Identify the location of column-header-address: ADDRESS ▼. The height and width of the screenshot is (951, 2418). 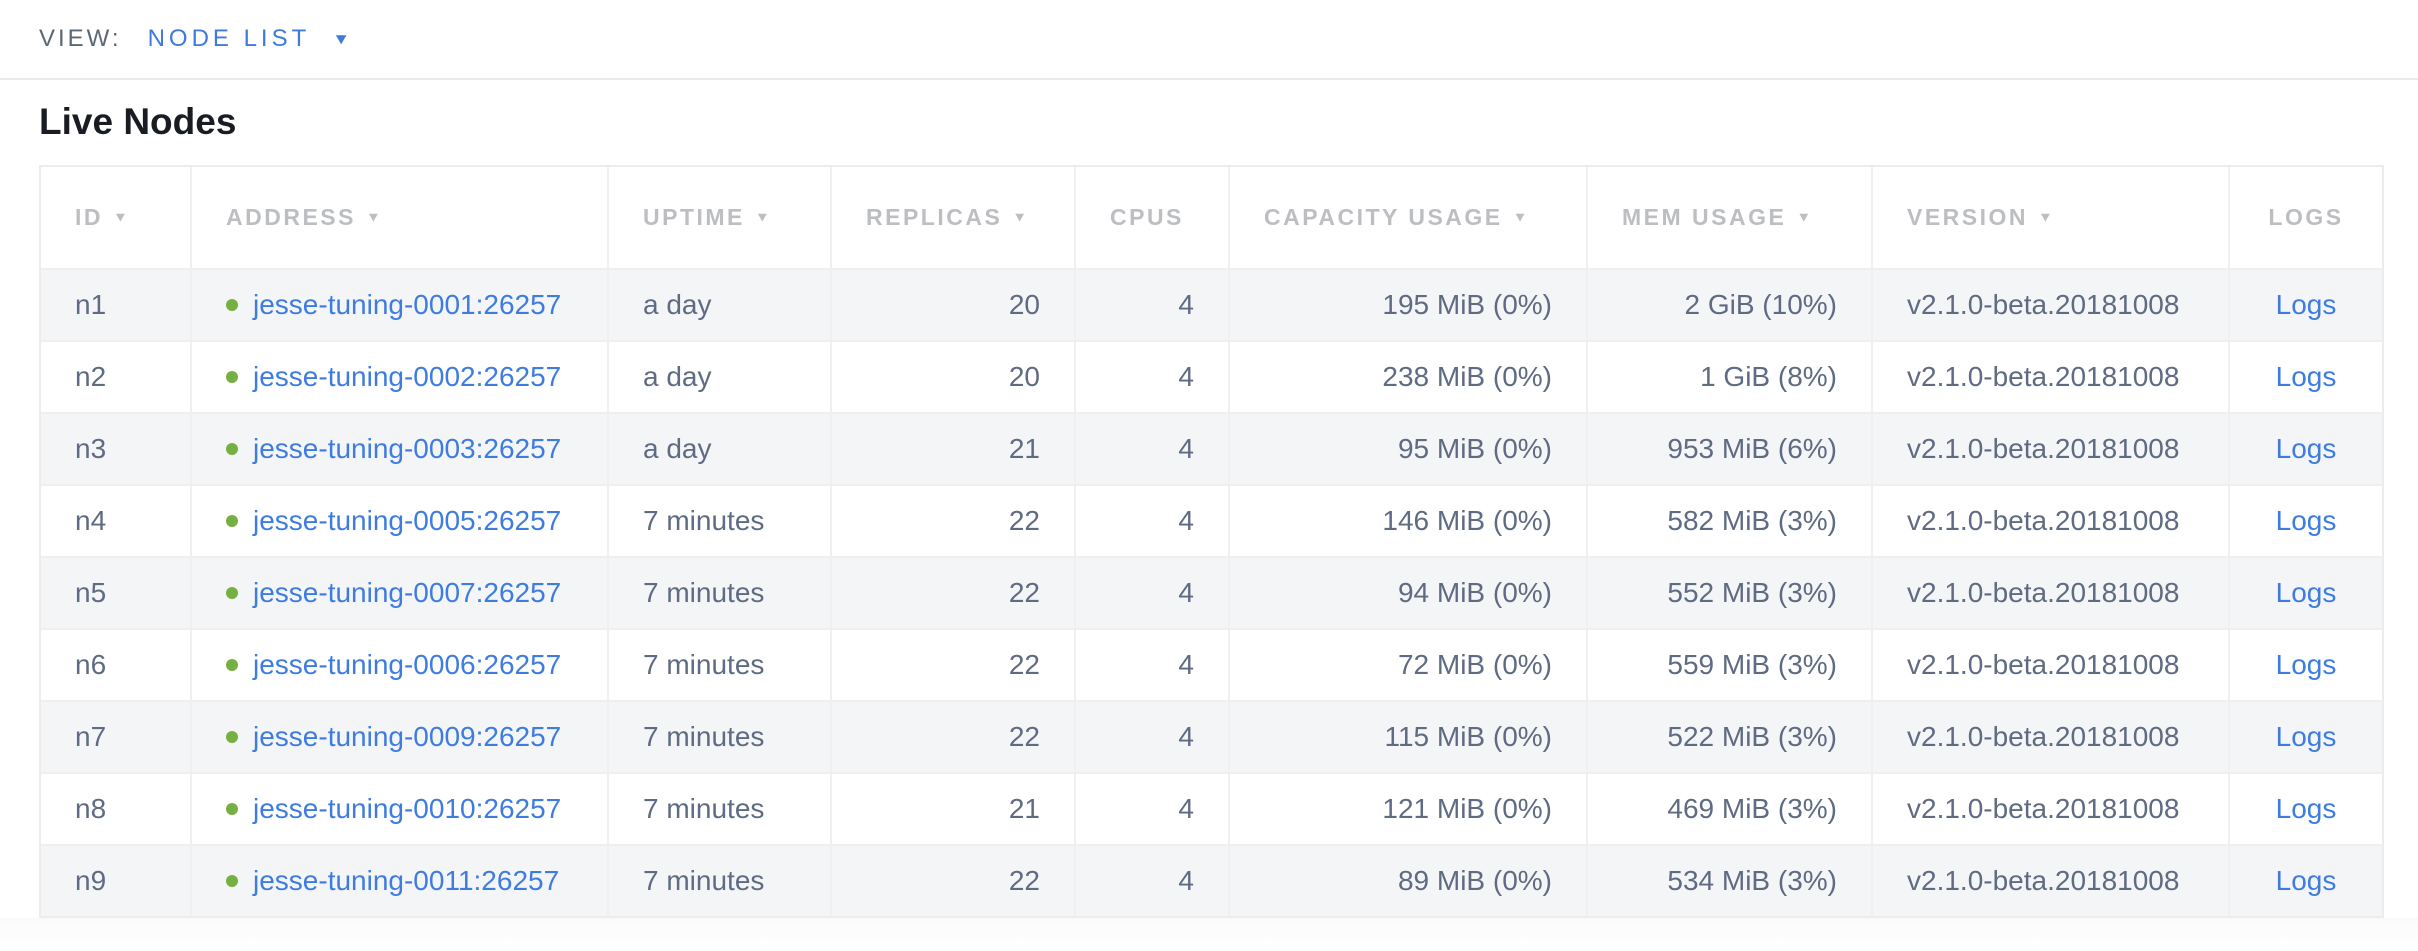
(398, 217).